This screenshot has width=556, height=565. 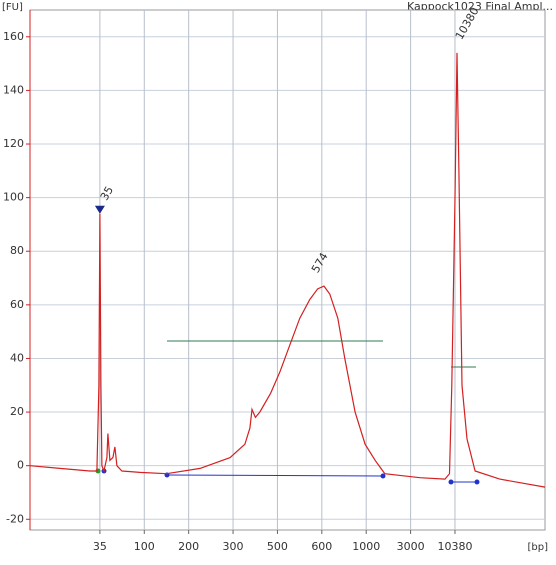 What do you see at coordinates (107, 193) in the screenshot?
I see `peak-label: 35` at bounding box center [107, 193].